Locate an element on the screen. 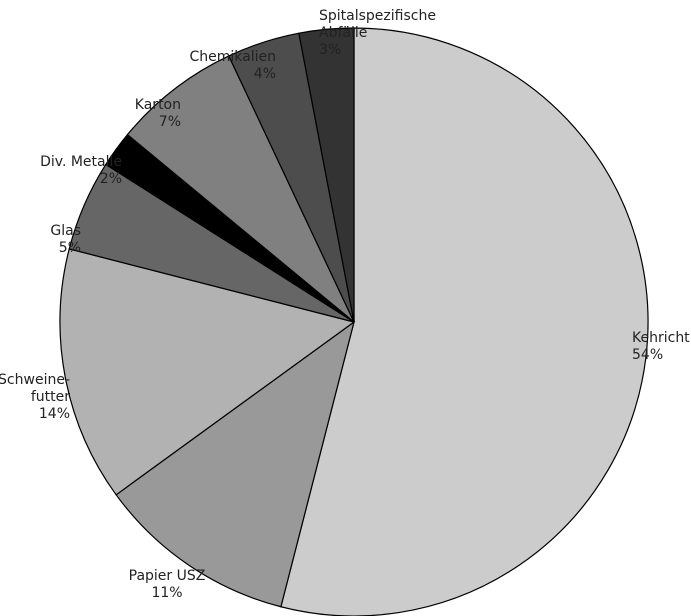  slice-name-label: Schweine- is located at coordinates (35, 380).